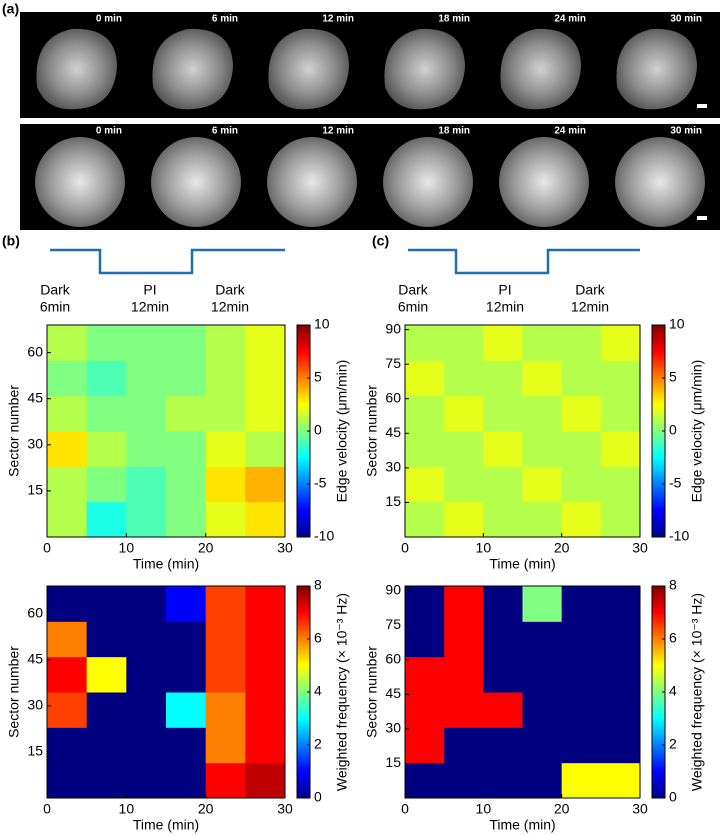 The image size is (720, 835). What do you see at coordinates (338, 19) in the screenshot?
I see `time-label: 12 min` at bounding box center [338, 19].